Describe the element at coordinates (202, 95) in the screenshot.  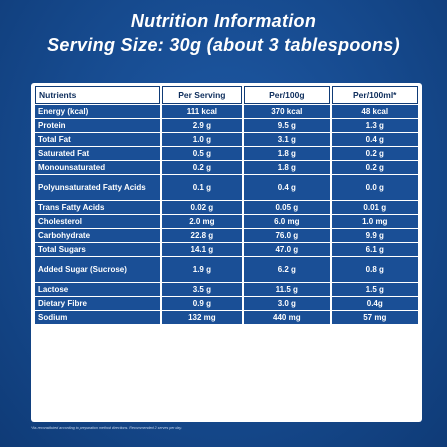
I see `header-per-serving: Per Serving` at that location.